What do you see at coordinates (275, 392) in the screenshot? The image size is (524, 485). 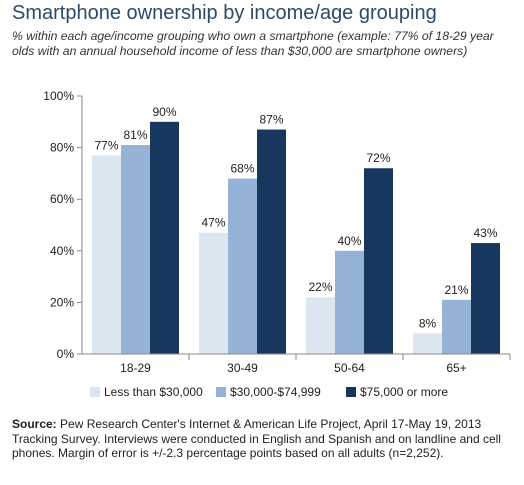 I see `legend-label: $30,000-$74,999` at bounding box center [275, 392].